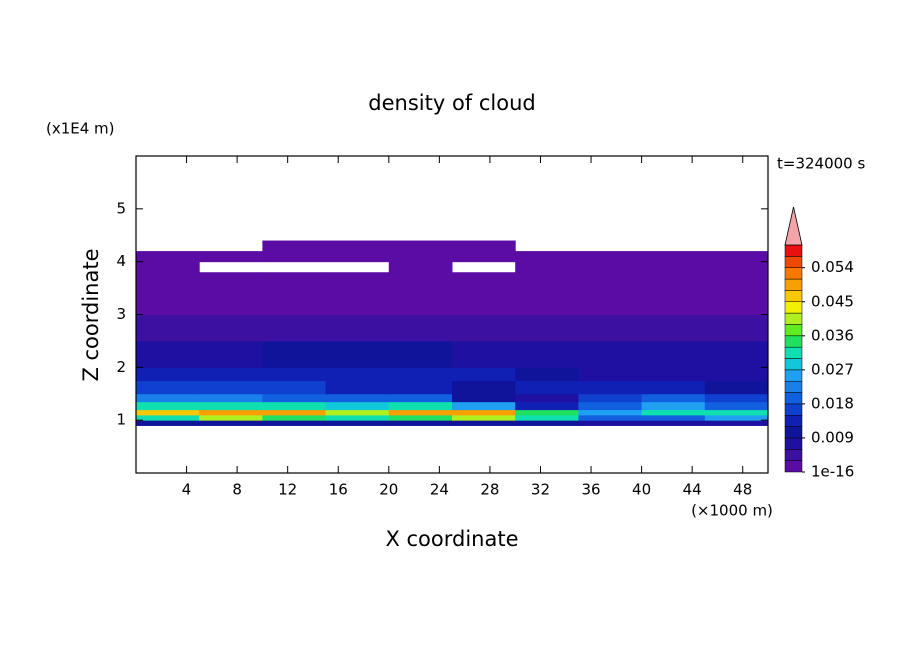  I want to click on colorbar-label: 1e-16, so click(832, 472).